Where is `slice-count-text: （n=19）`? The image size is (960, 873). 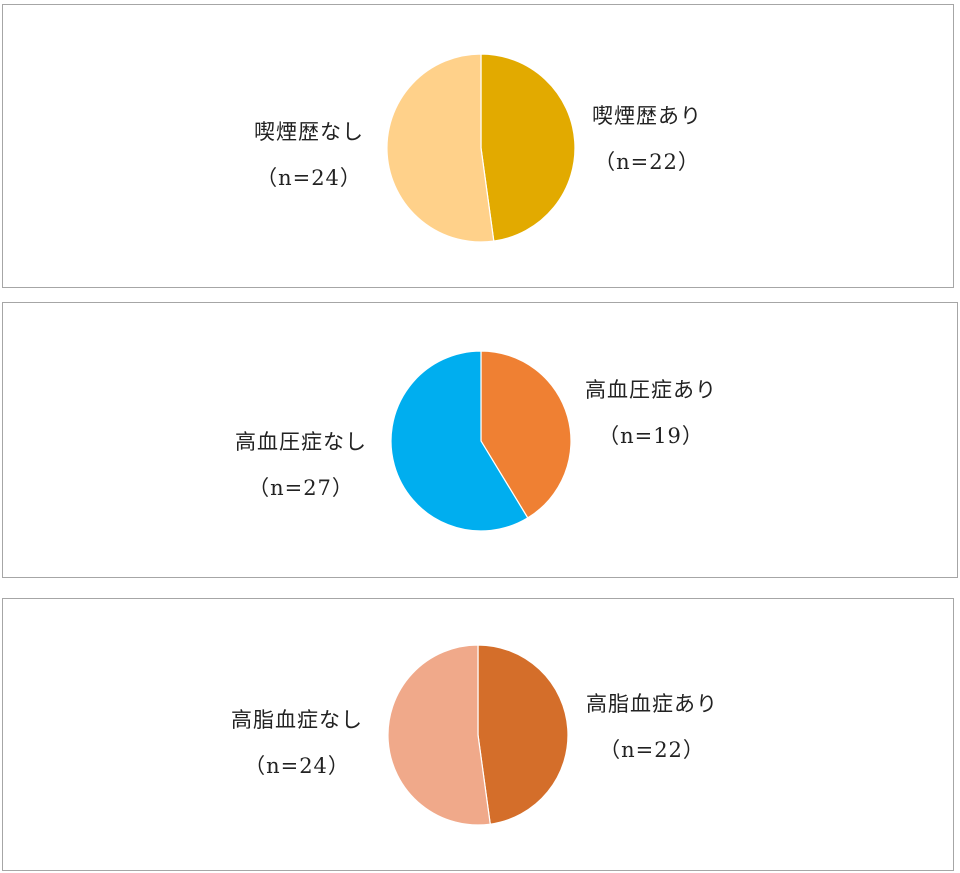
slice-count-text: （n=19） is located at coordinates (651, 436).